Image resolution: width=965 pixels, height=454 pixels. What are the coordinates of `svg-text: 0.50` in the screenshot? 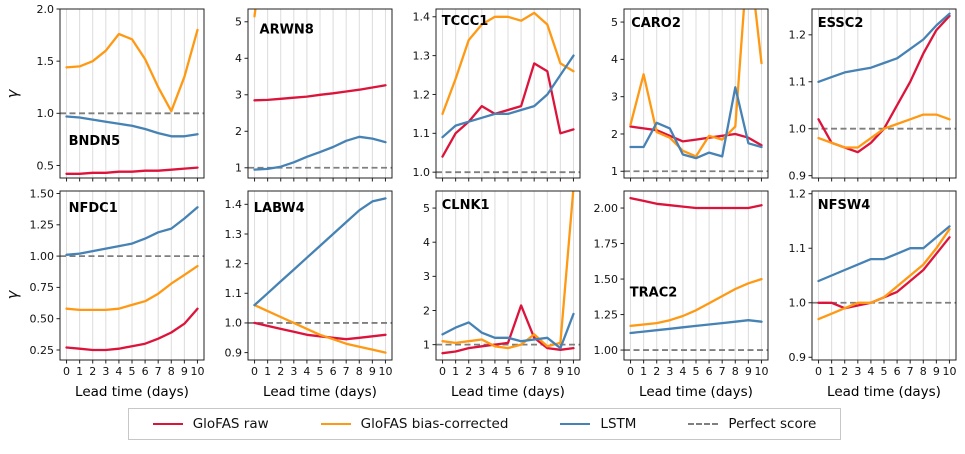 It's located at (42, 318).